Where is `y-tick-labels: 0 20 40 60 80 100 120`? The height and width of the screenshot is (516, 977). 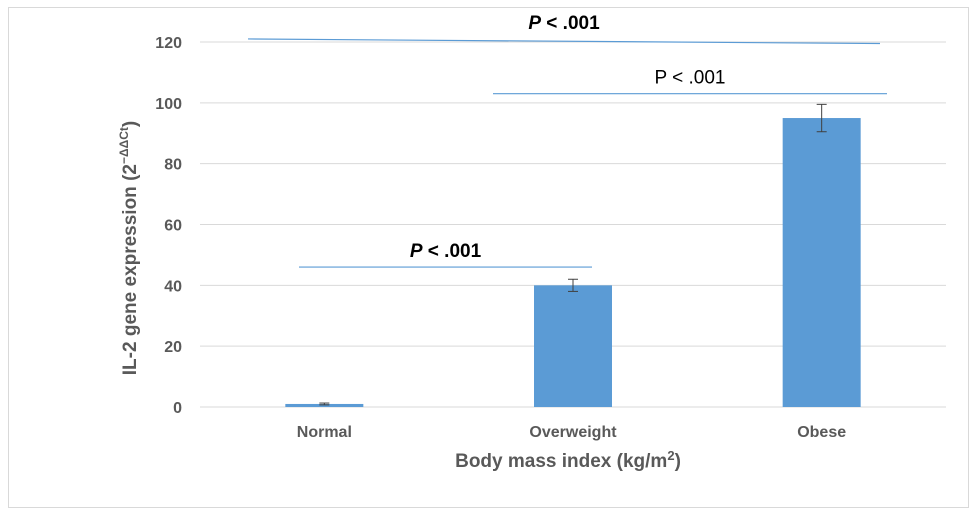
y-tick-labels: 0 20 40 60 80 100 120 is located at coordinates (168, 226).